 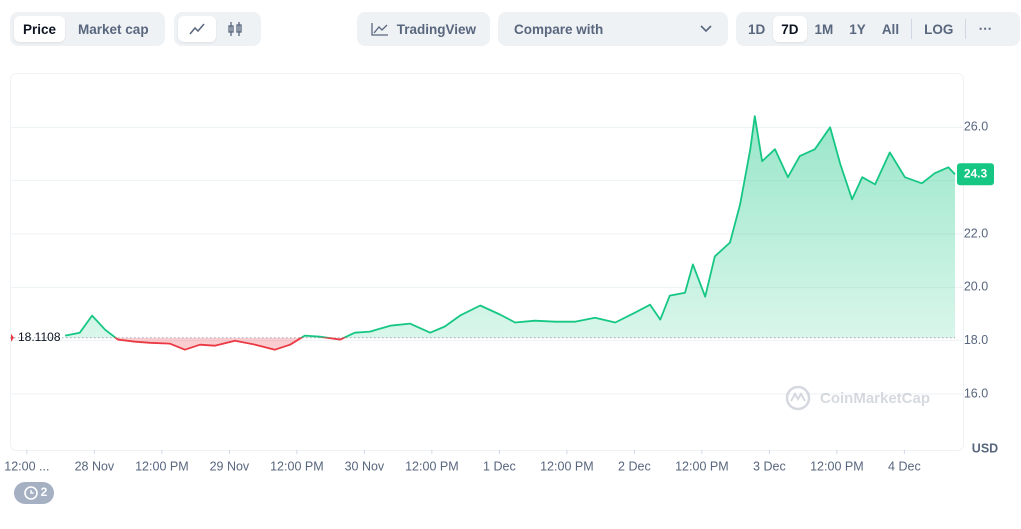 I want to click on last-price-tag, so click(x=975, y=174).